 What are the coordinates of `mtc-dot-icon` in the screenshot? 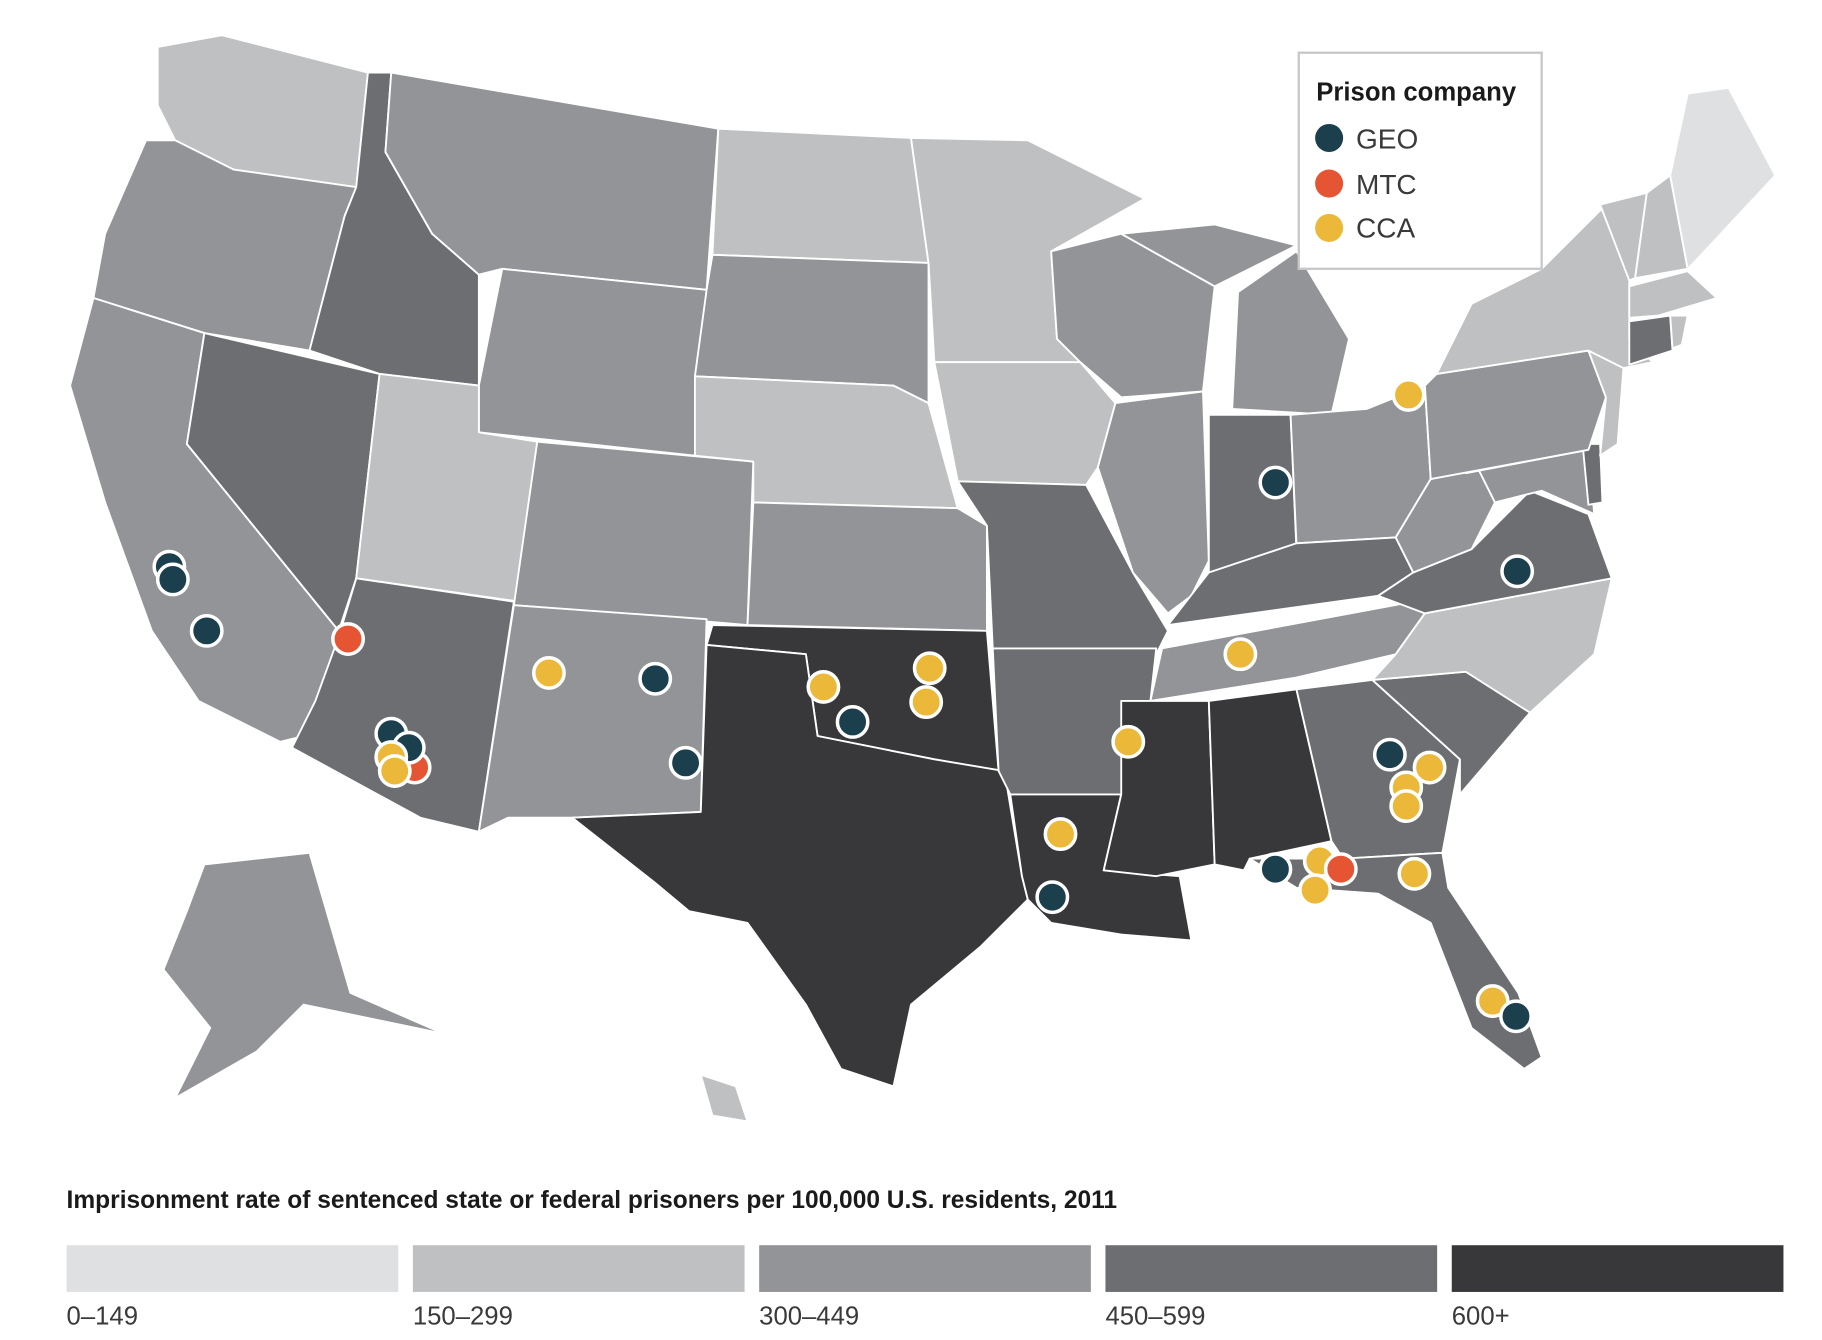 It's located at (1329, 183).